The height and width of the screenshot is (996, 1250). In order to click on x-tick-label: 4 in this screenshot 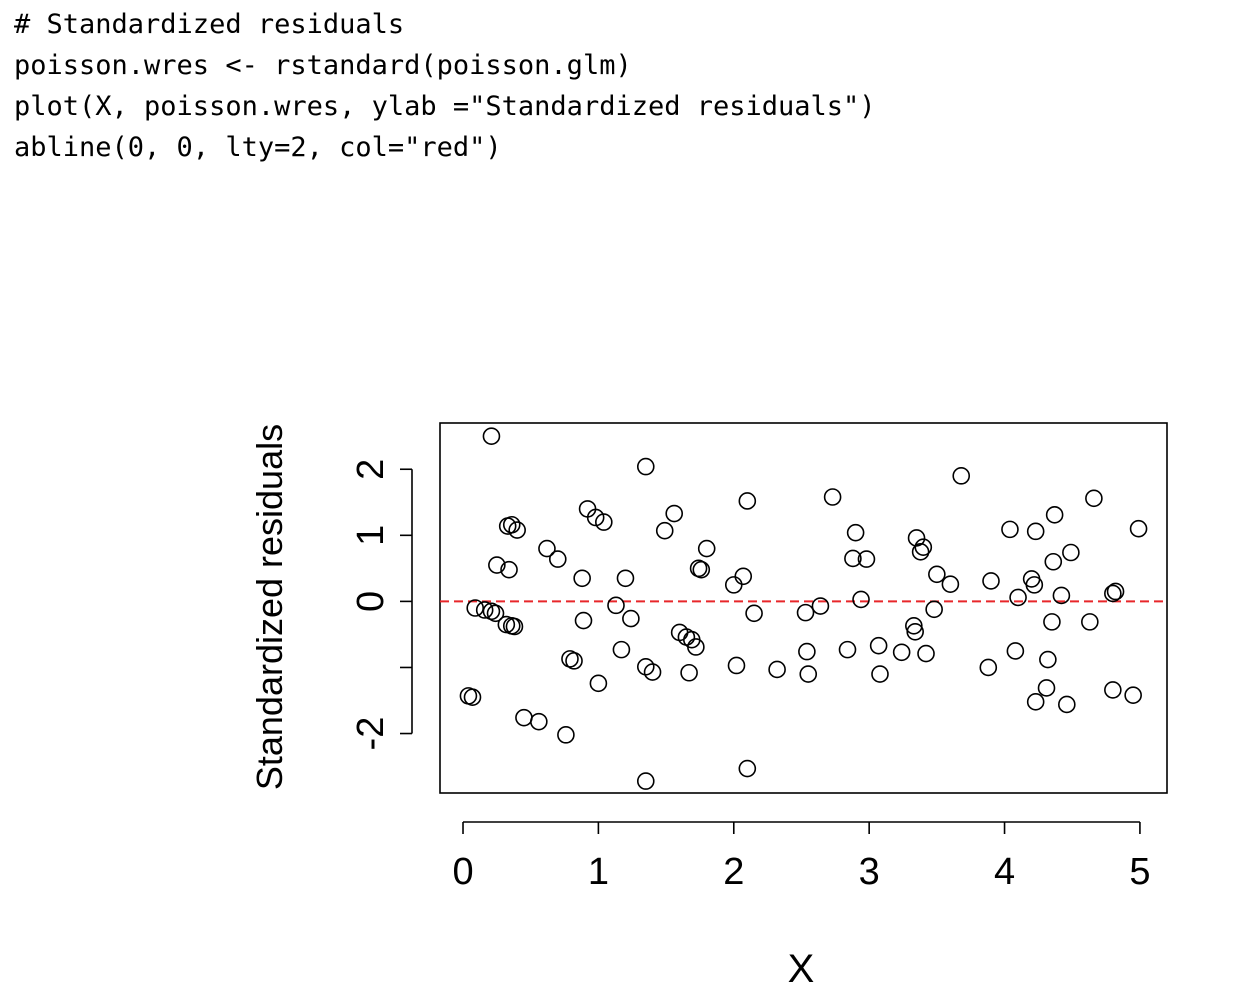, I will do `click(1004, 872)`.